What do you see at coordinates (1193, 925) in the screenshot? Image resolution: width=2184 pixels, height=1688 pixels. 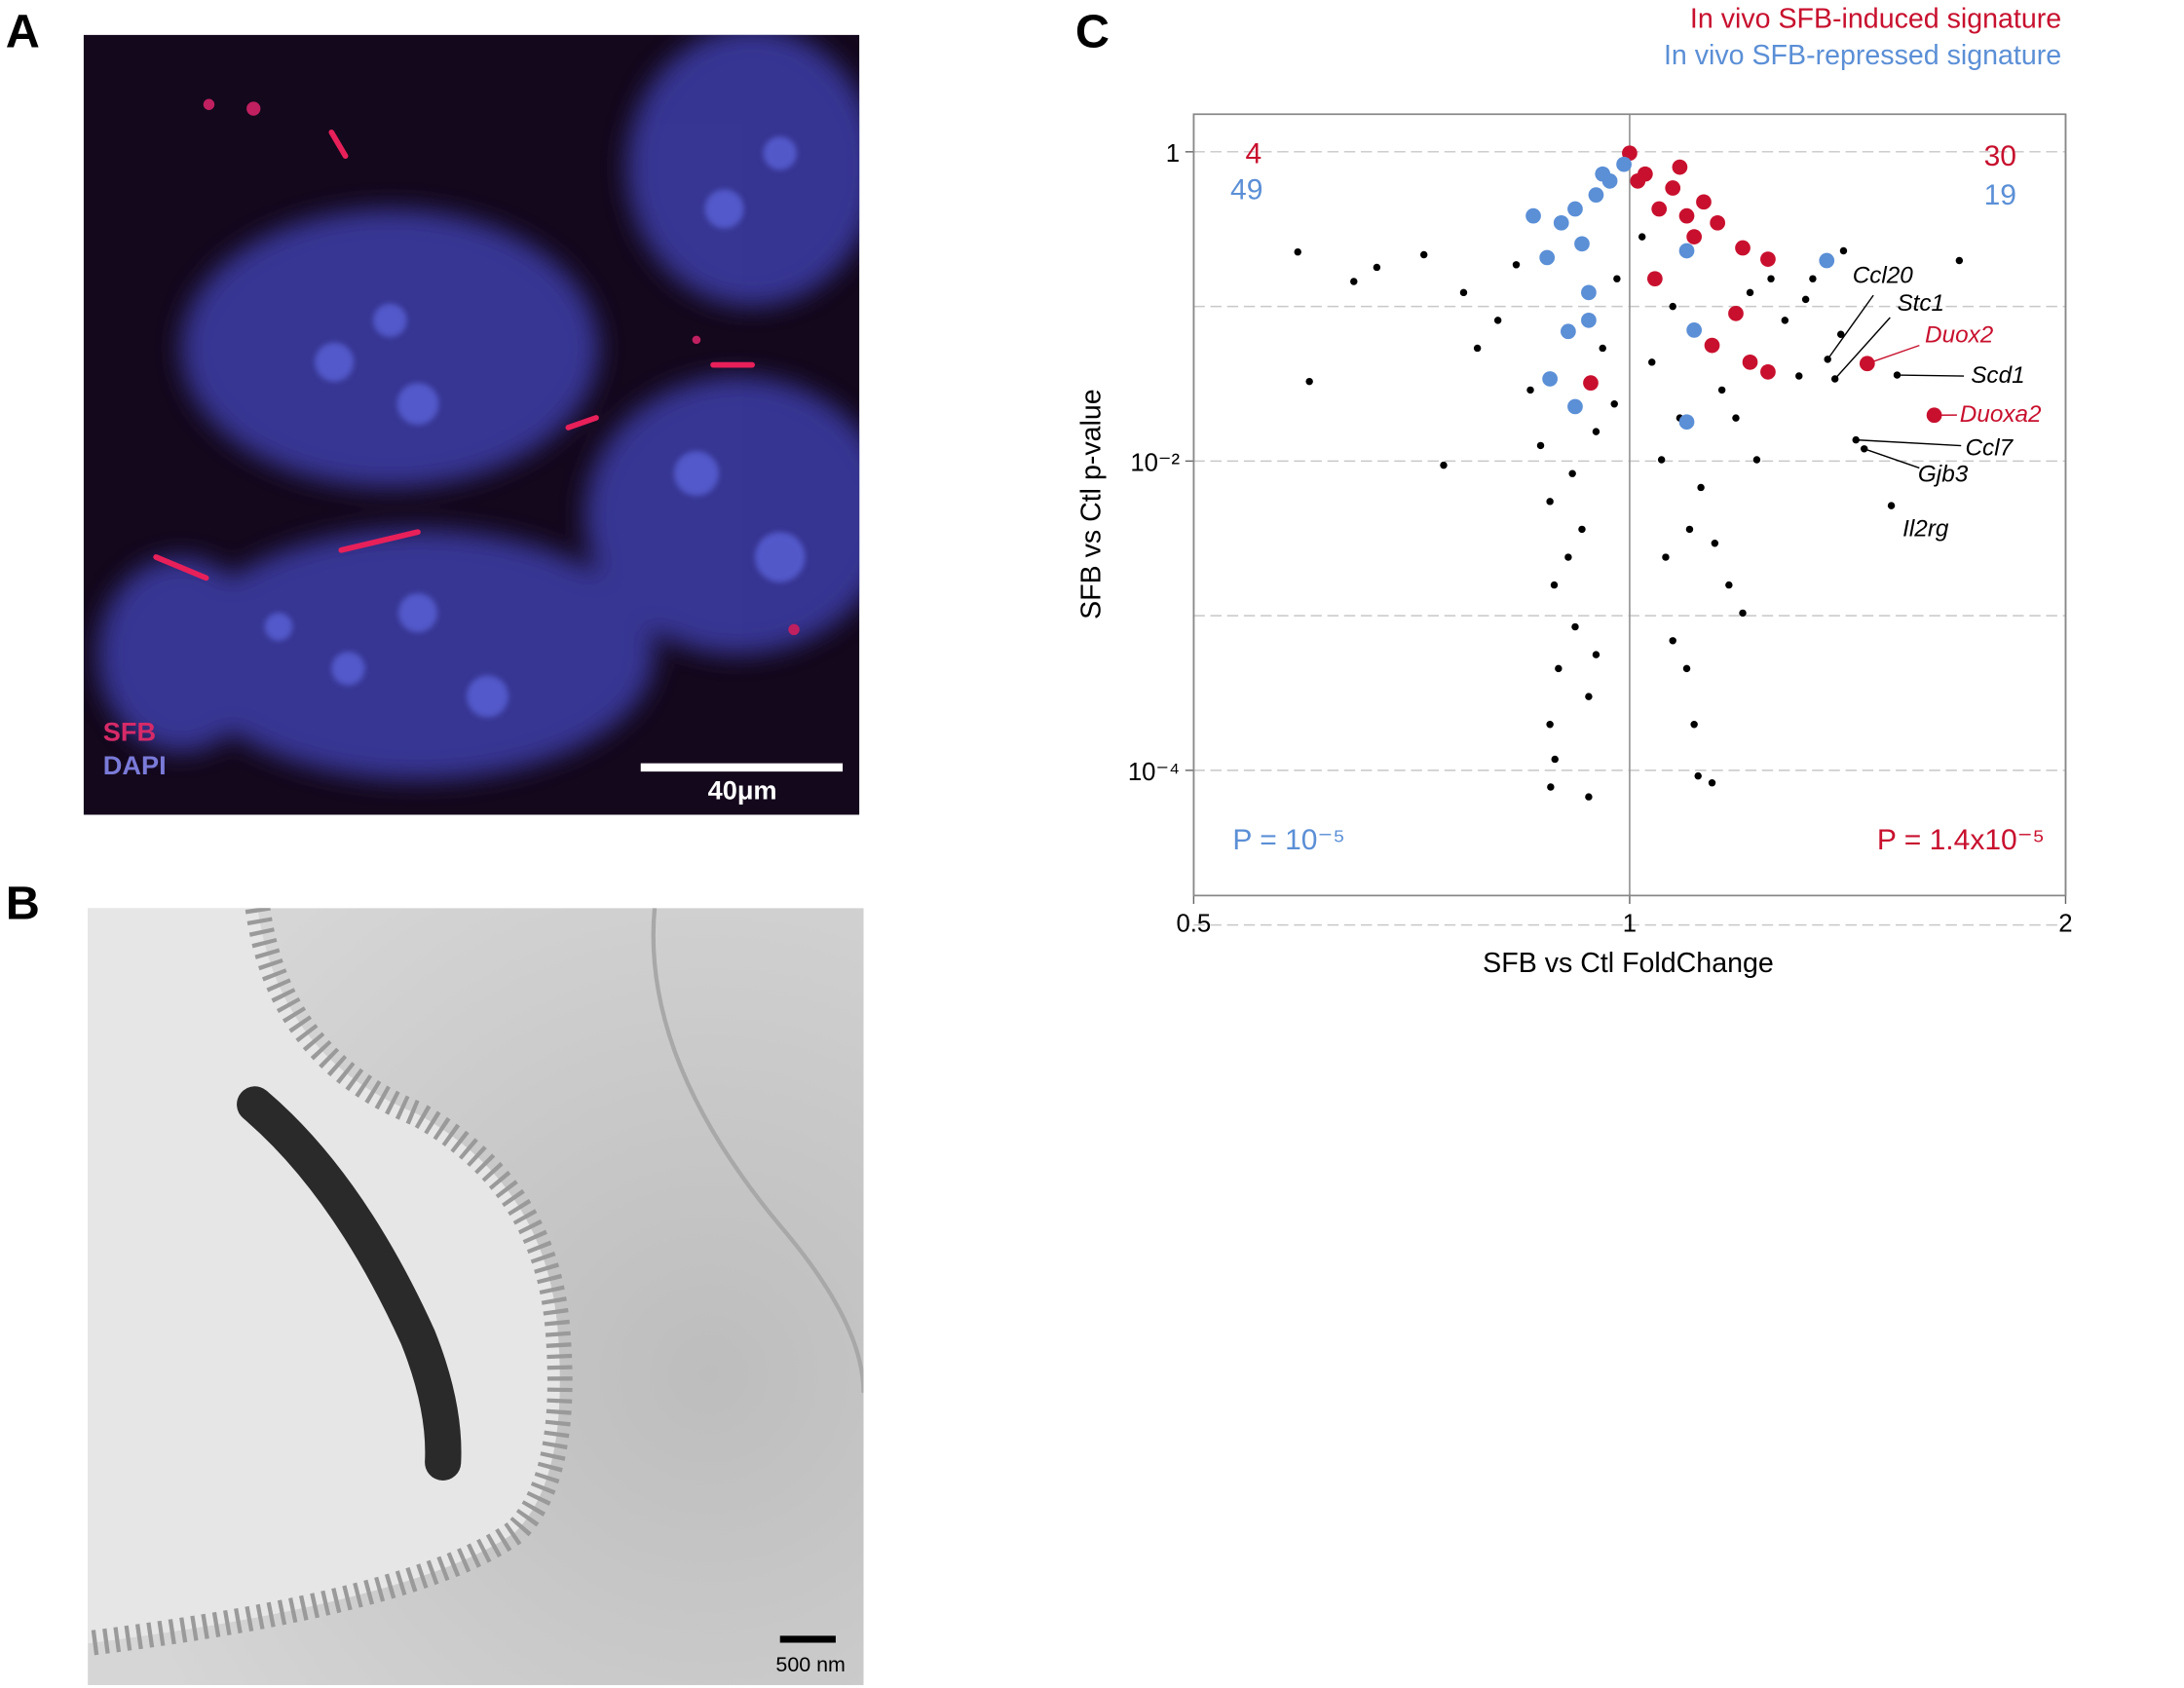 I see `x-tick-label: 0.5` at bounding box center [1193, 925].